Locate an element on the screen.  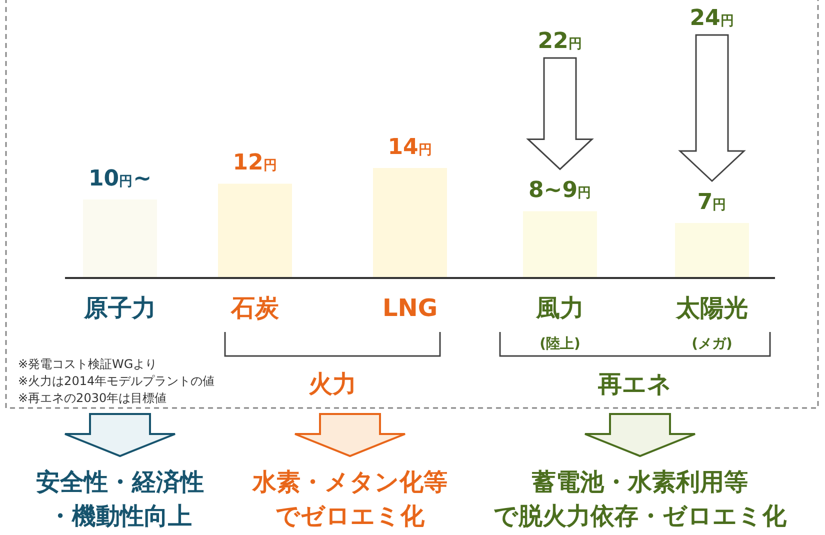
text: 水素・メタン化等 is located at coordinates (350, 482).